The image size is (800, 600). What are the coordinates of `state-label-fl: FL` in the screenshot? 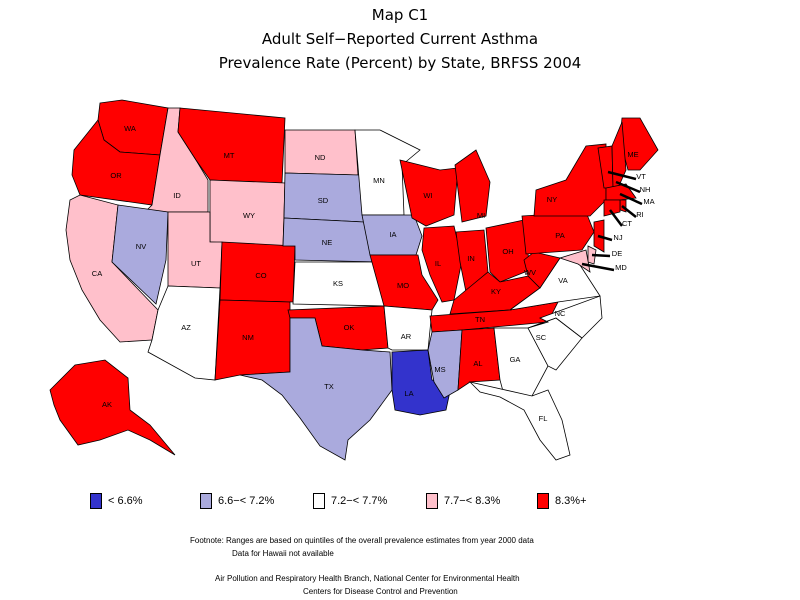 It's located at (543, 418).